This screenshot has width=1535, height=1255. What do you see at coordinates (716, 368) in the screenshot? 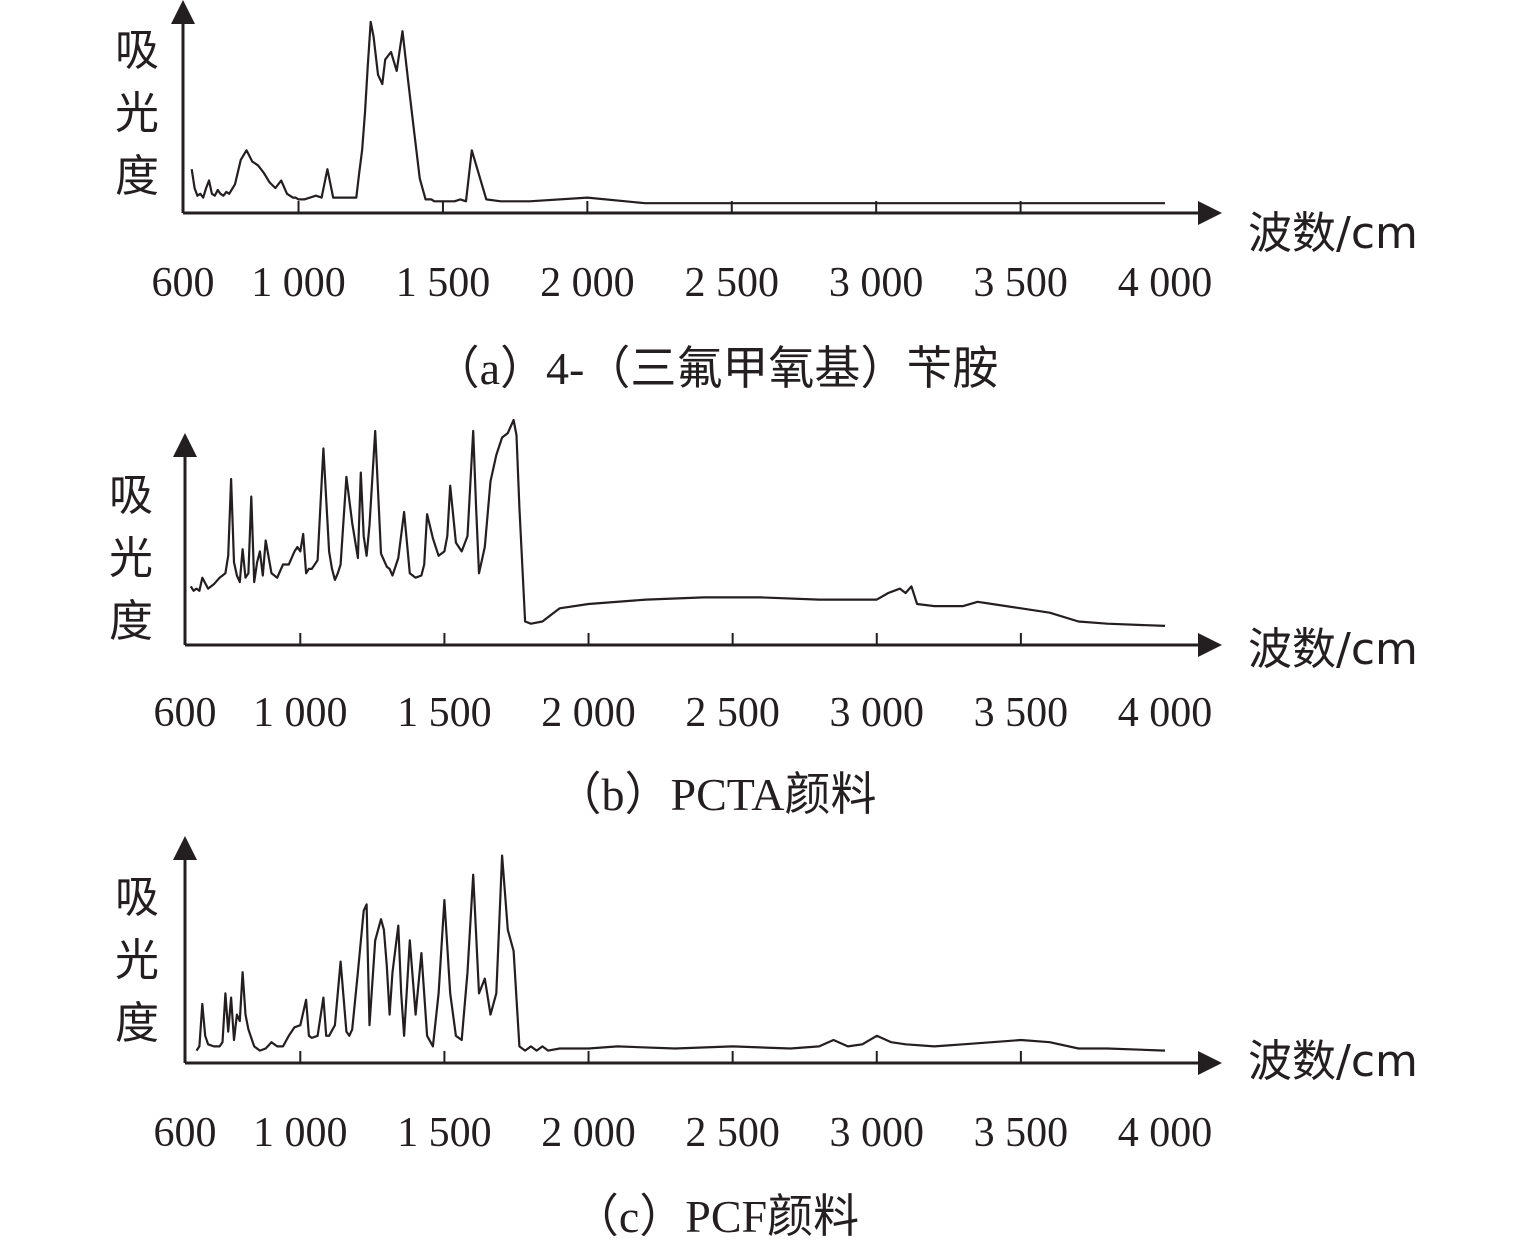
I see `panel-caption: （a）4-（三氟甲氧基）苄胺` at bounding box center [716, 368].